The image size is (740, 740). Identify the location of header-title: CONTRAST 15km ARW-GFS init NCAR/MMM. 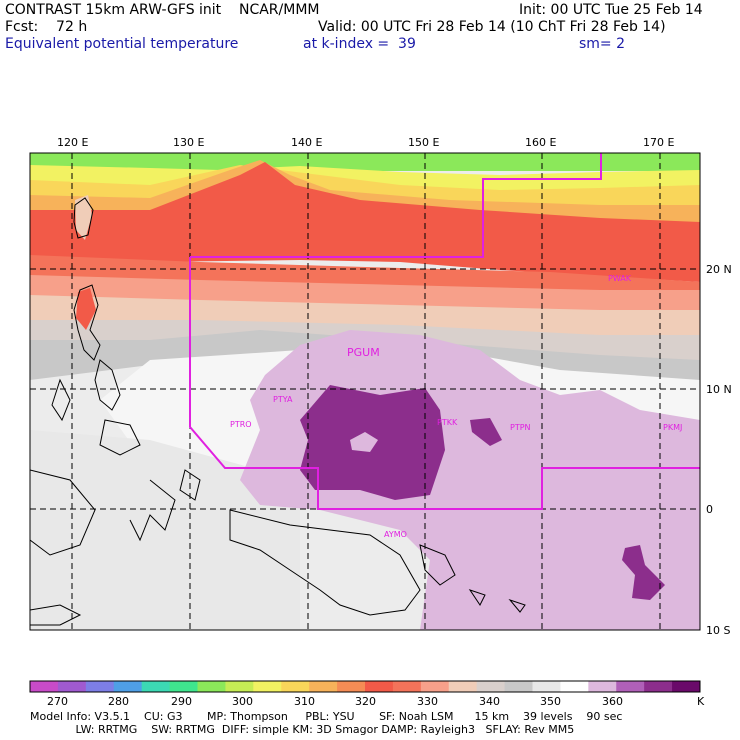
(162, 10).